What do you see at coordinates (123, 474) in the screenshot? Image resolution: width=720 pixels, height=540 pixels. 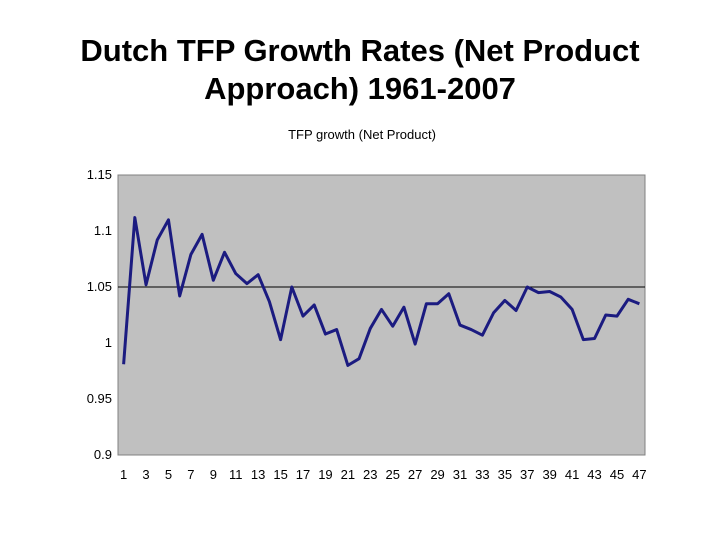 I see `x-tick-label: 1` at bounding box center [123, 474].